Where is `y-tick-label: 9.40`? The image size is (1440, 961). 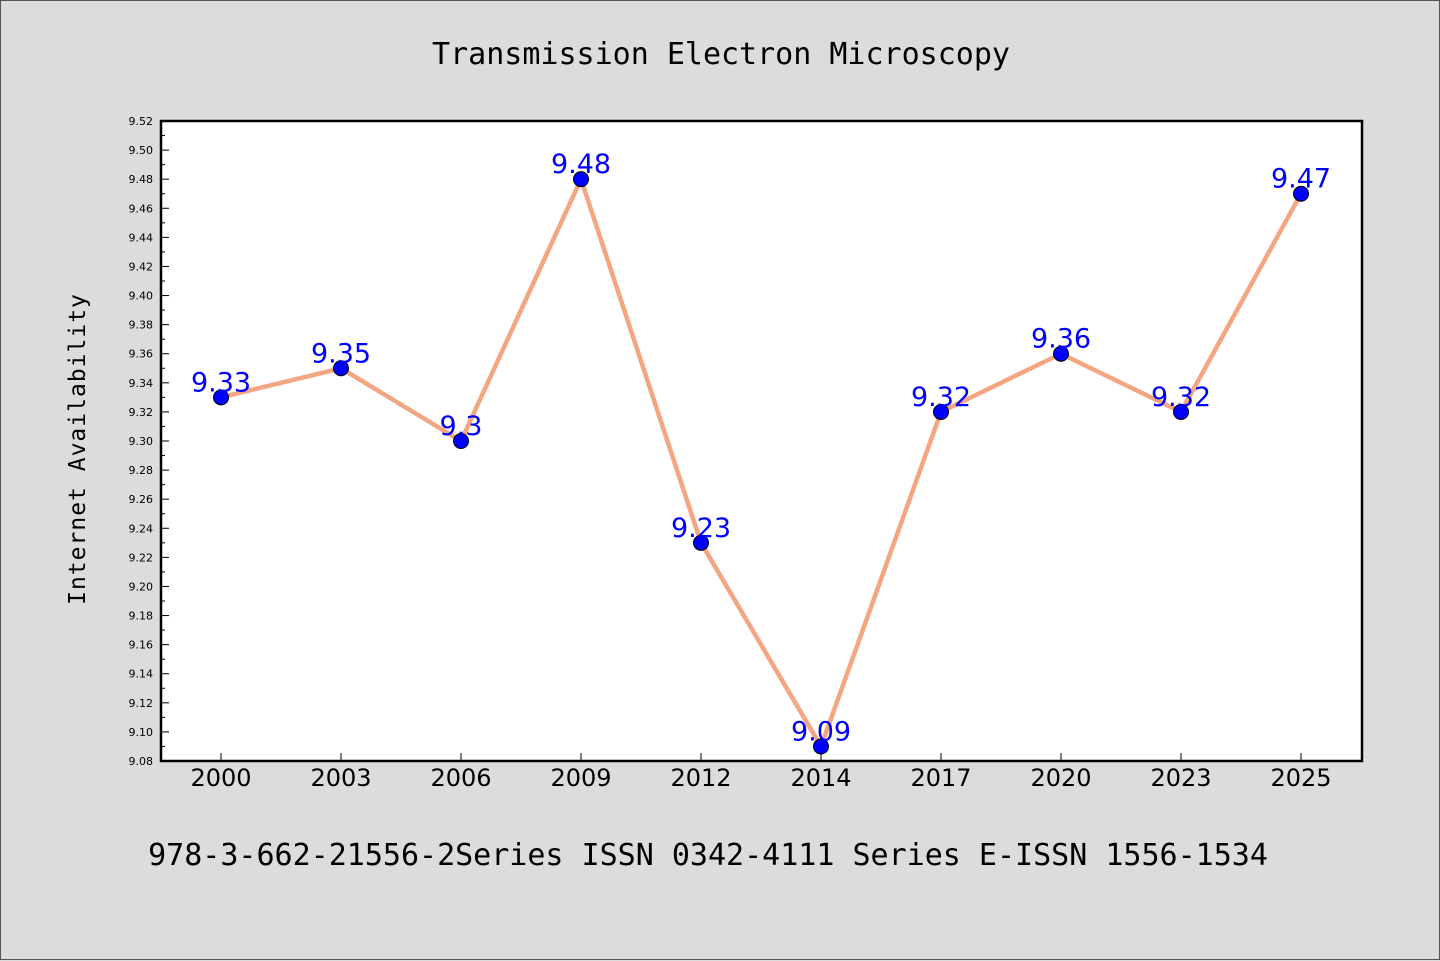 y-tick-label: 9.40 is located at coordinates (141, 296).